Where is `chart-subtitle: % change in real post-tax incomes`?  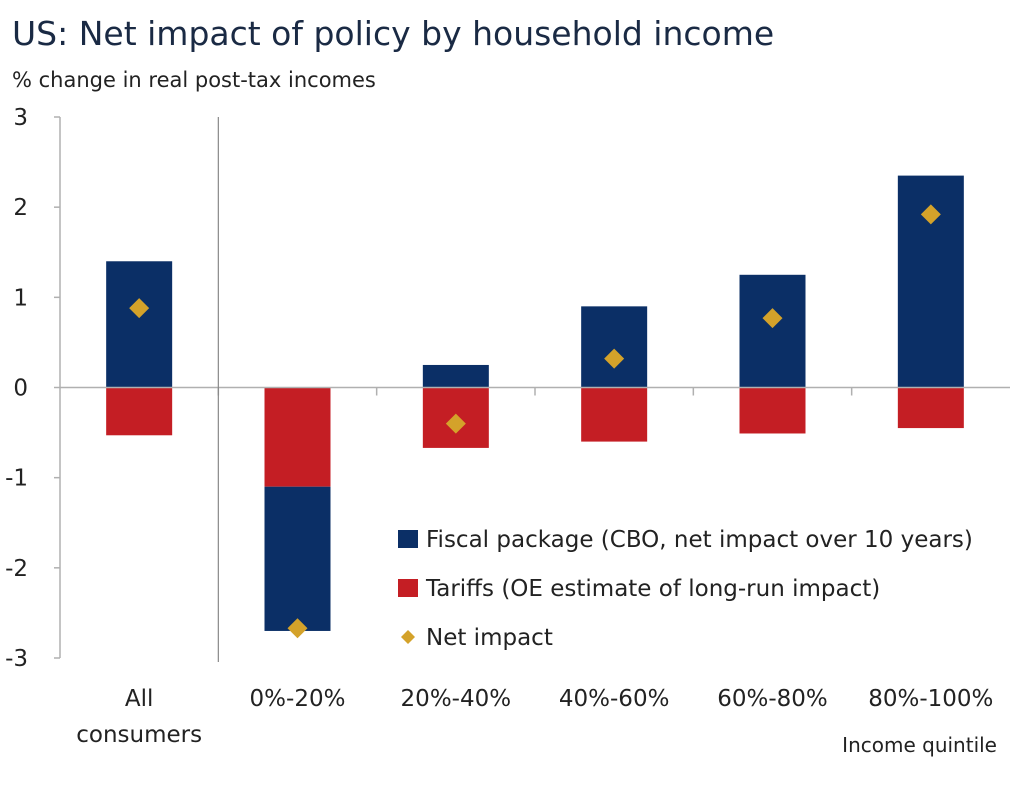
chart-subtitle: % change in real post-tax incomes is located at coordinates (194, 80).